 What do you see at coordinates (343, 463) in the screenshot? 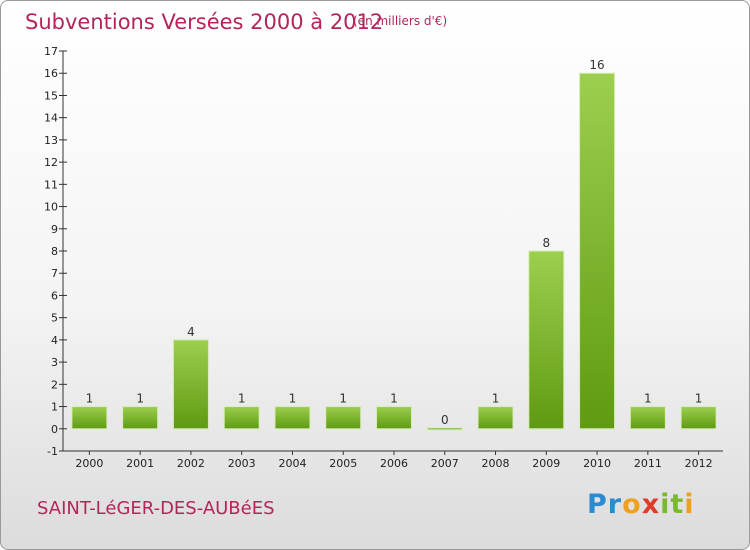
I see `x-tick-label: 2005` at bounding box center [343, 463].